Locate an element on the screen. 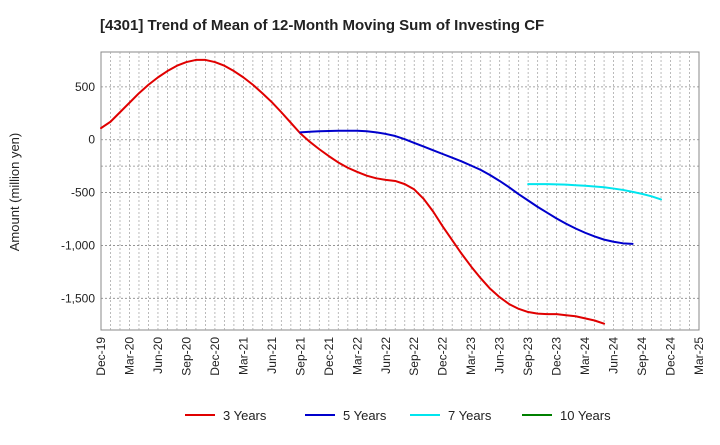  y-tick-label: -1,000 is located at coordinates (78, 245).